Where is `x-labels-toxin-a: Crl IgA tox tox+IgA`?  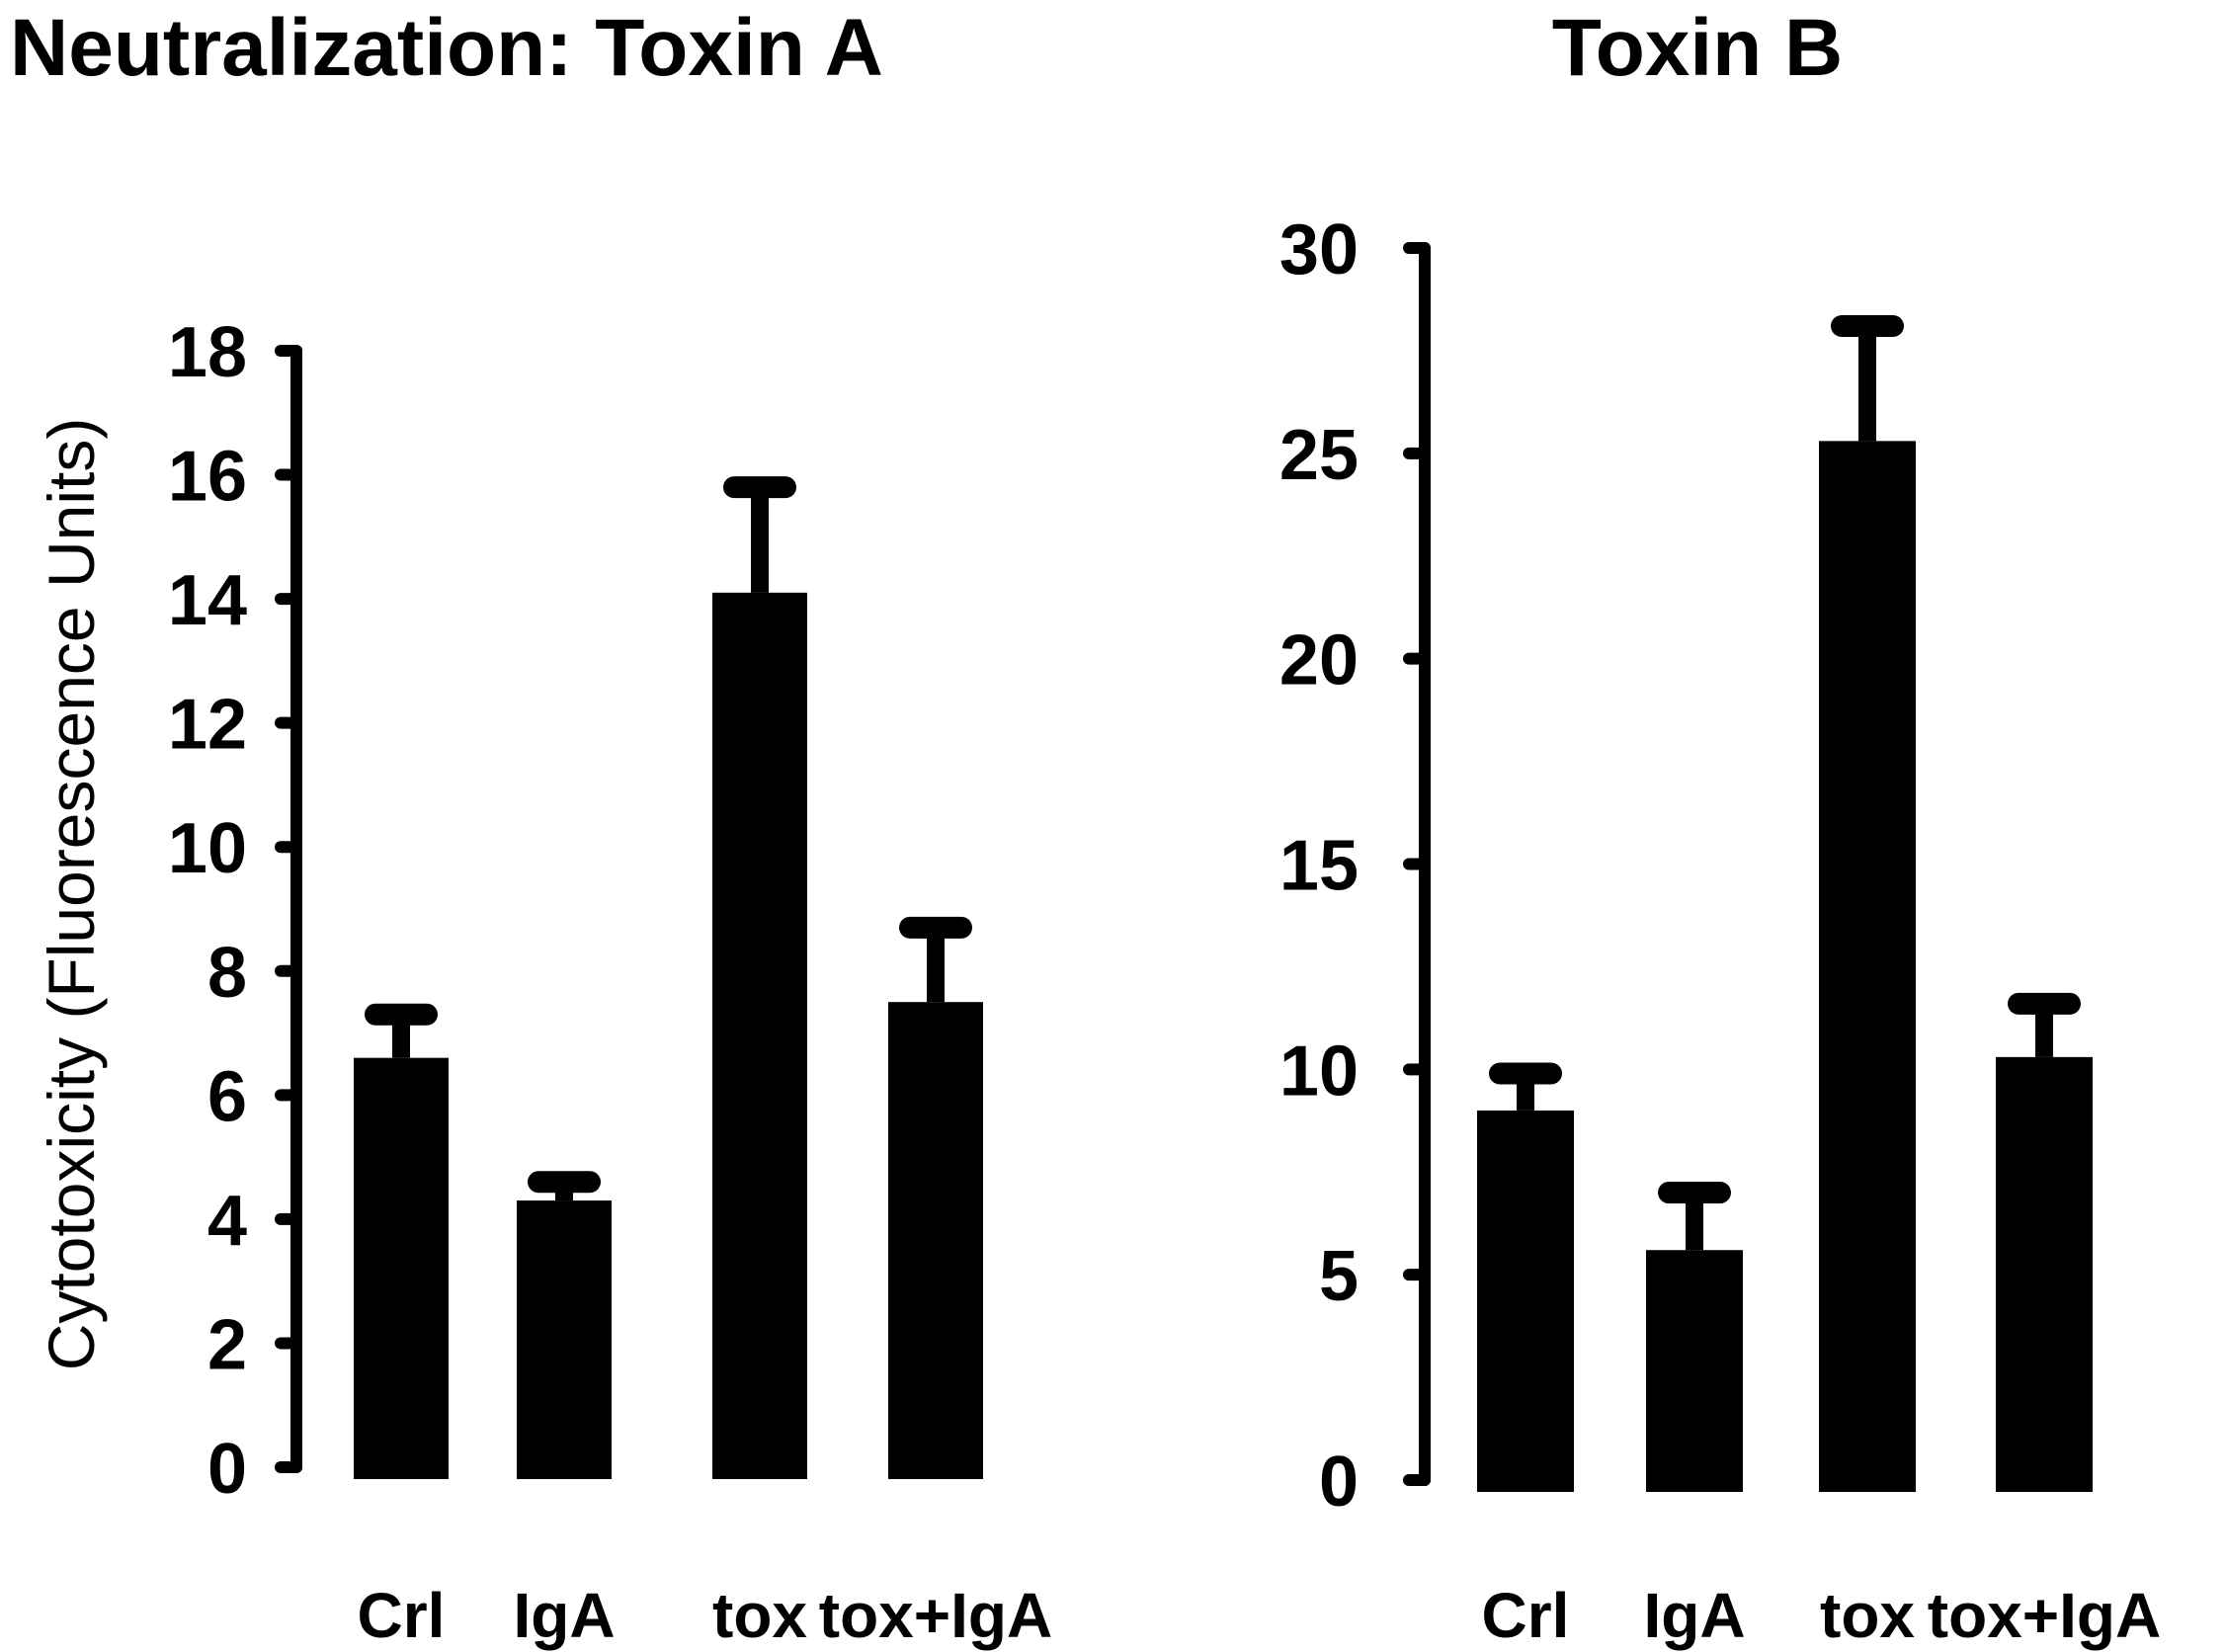 x-labels-toxin-a: Crl IgA tox tox+IgA is located at coordinates (705, 1615).